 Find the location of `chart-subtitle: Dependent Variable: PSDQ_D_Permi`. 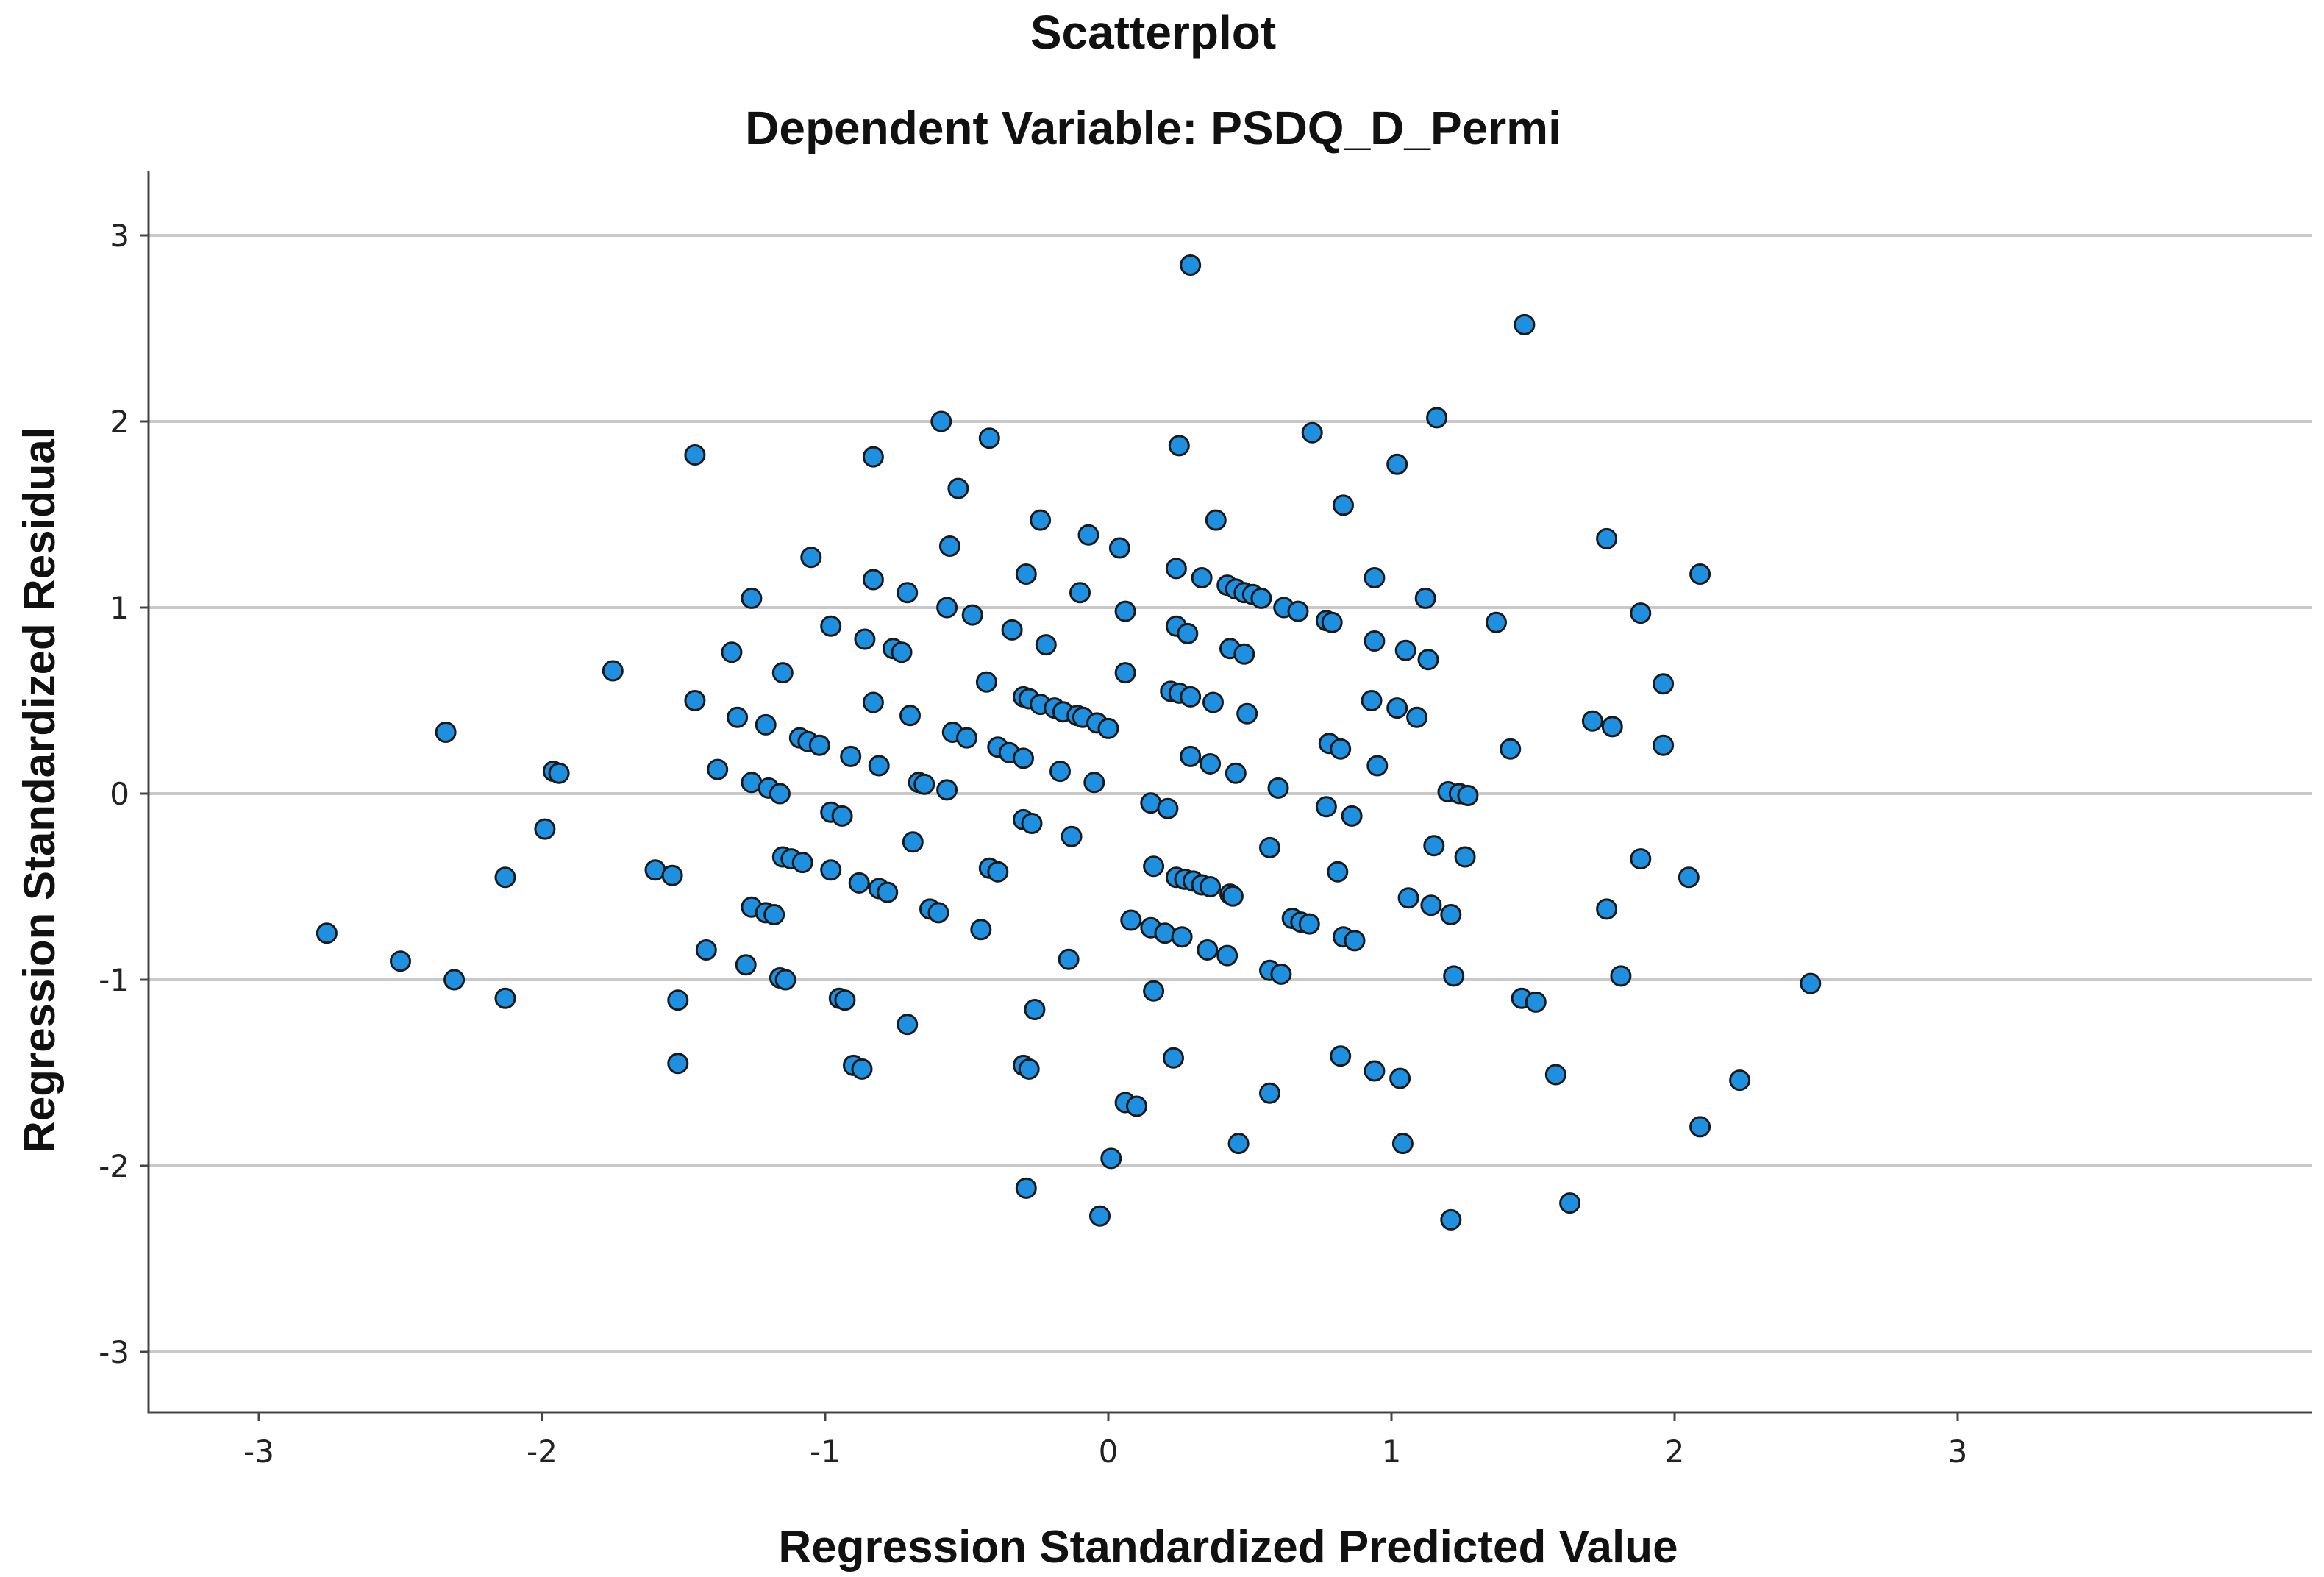

chart-subtitle: Dependent Variable: PSDQ_D_Permi is located at coordinates (1153, 128).